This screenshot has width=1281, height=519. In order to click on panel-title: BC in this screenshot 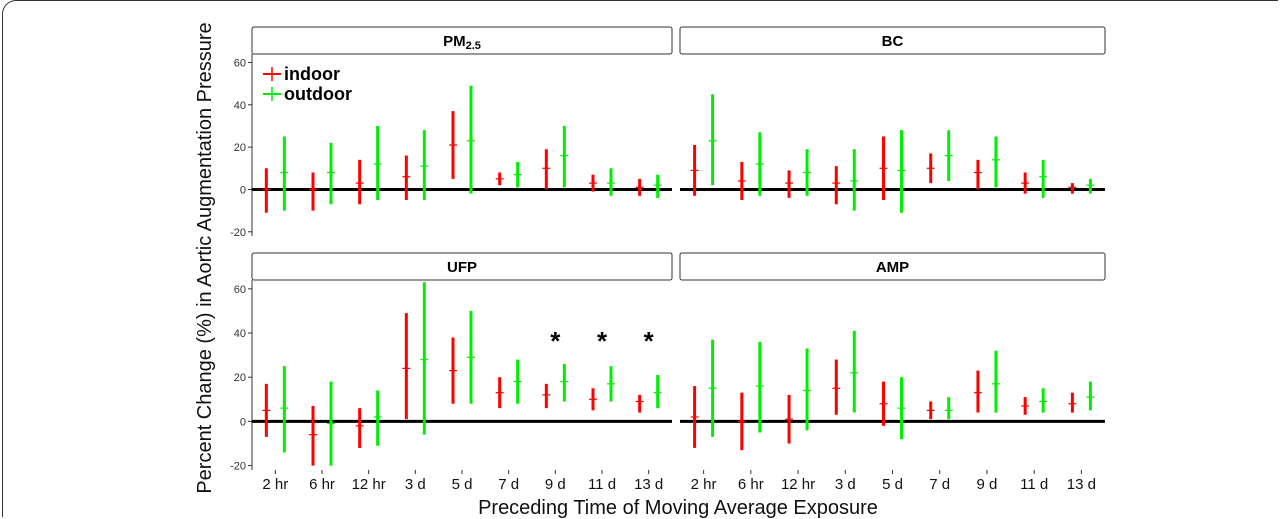, I will do `click(893, 41)`.